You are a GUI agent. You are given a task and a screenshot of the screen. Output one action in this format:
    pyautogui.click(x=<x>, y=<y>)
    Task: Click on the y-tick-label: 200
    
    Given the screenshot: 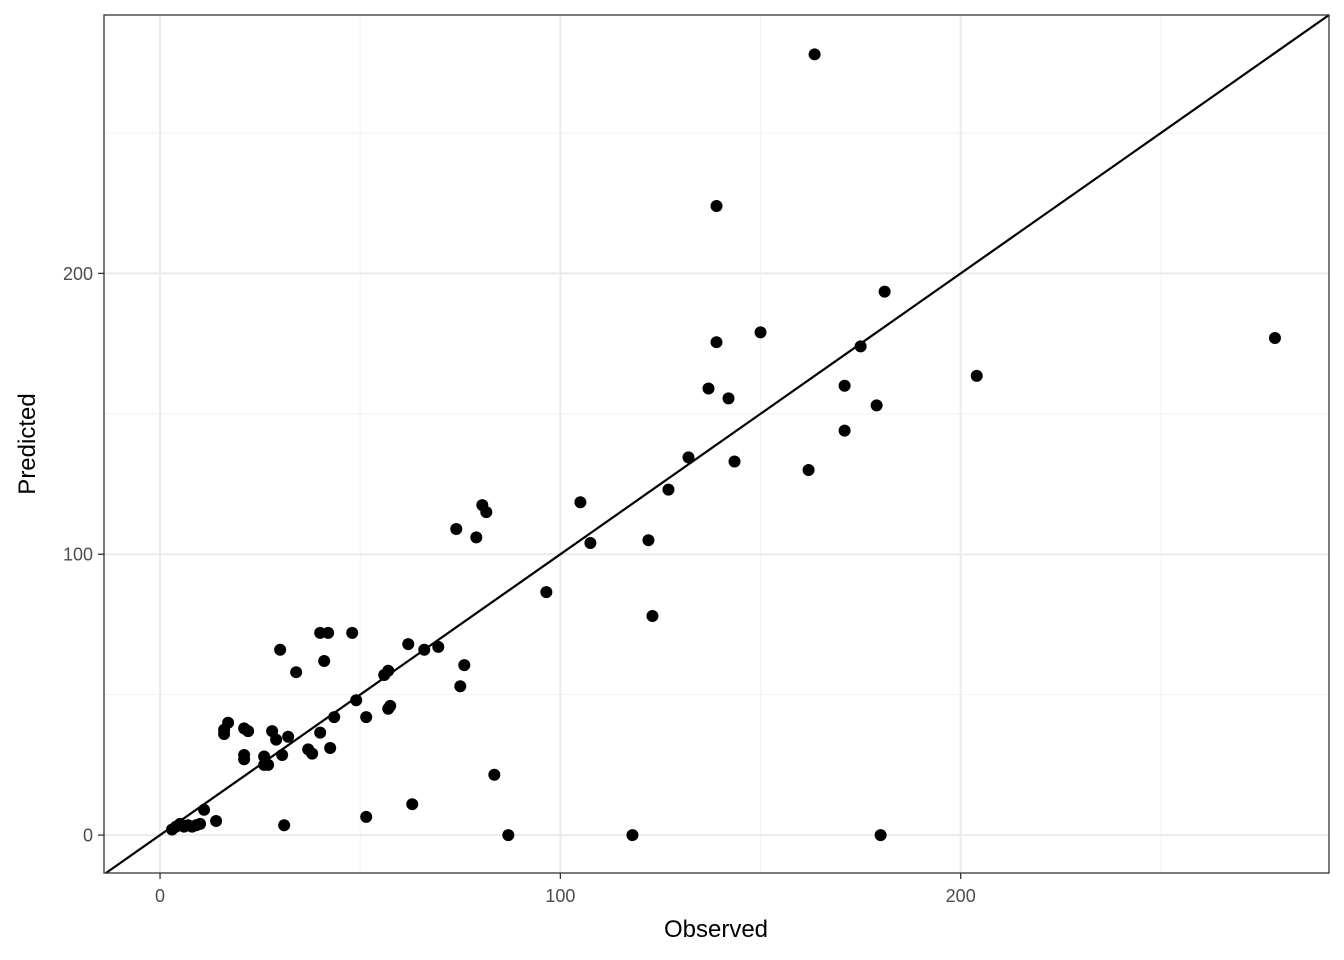 What is the action you would take?
    pyautogui.click(x=78, y=274)
    